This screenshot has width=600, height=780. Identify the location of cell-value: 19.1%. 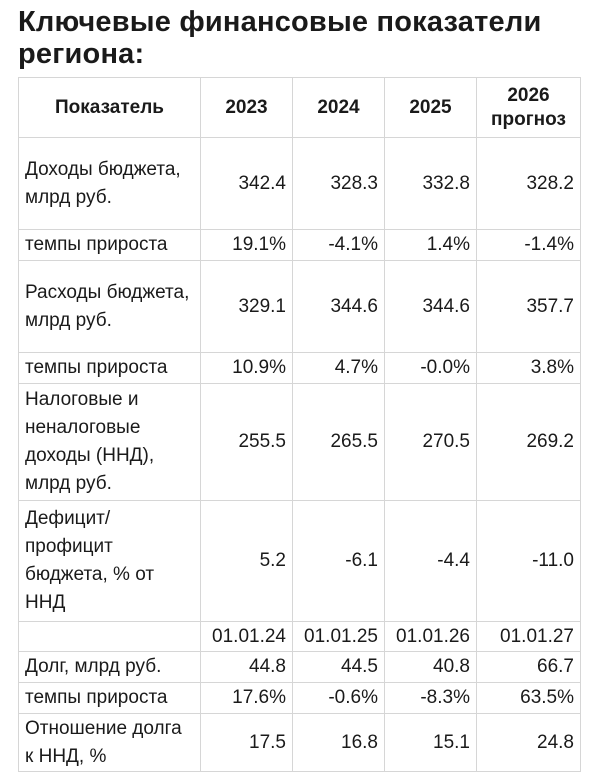
(246, 245).